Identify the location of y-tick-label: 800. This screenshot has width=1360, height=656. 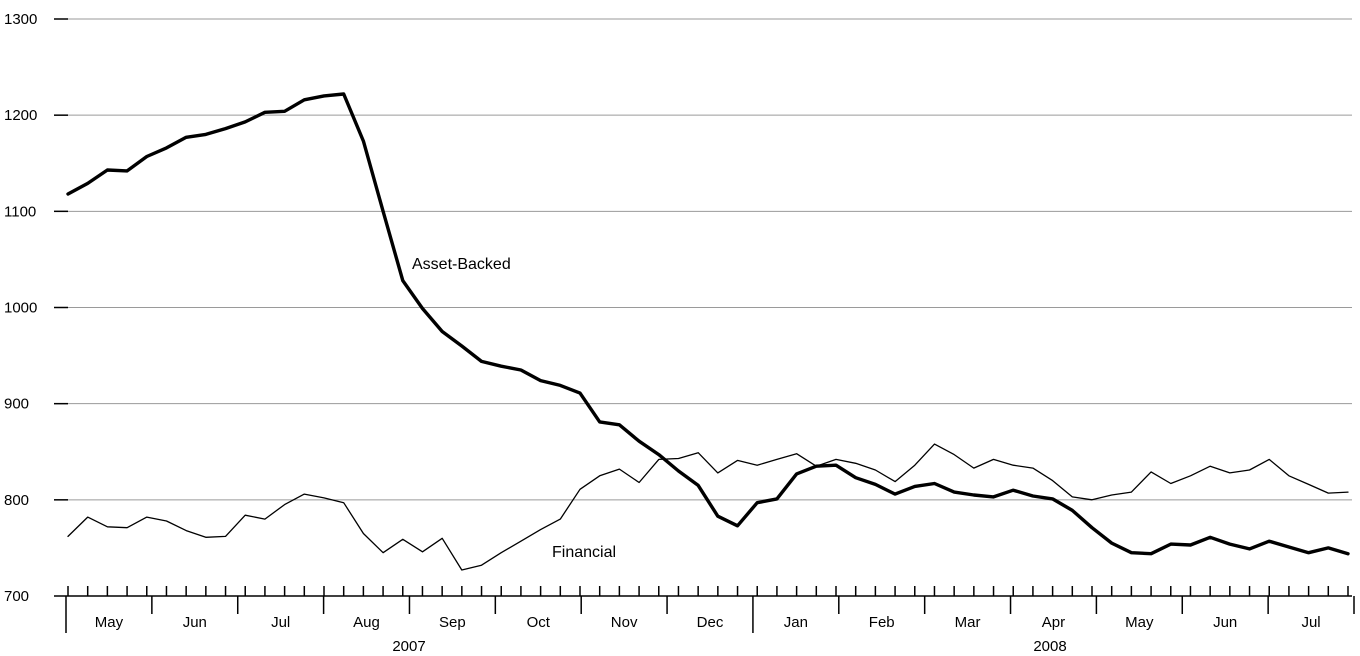
(16, 500).